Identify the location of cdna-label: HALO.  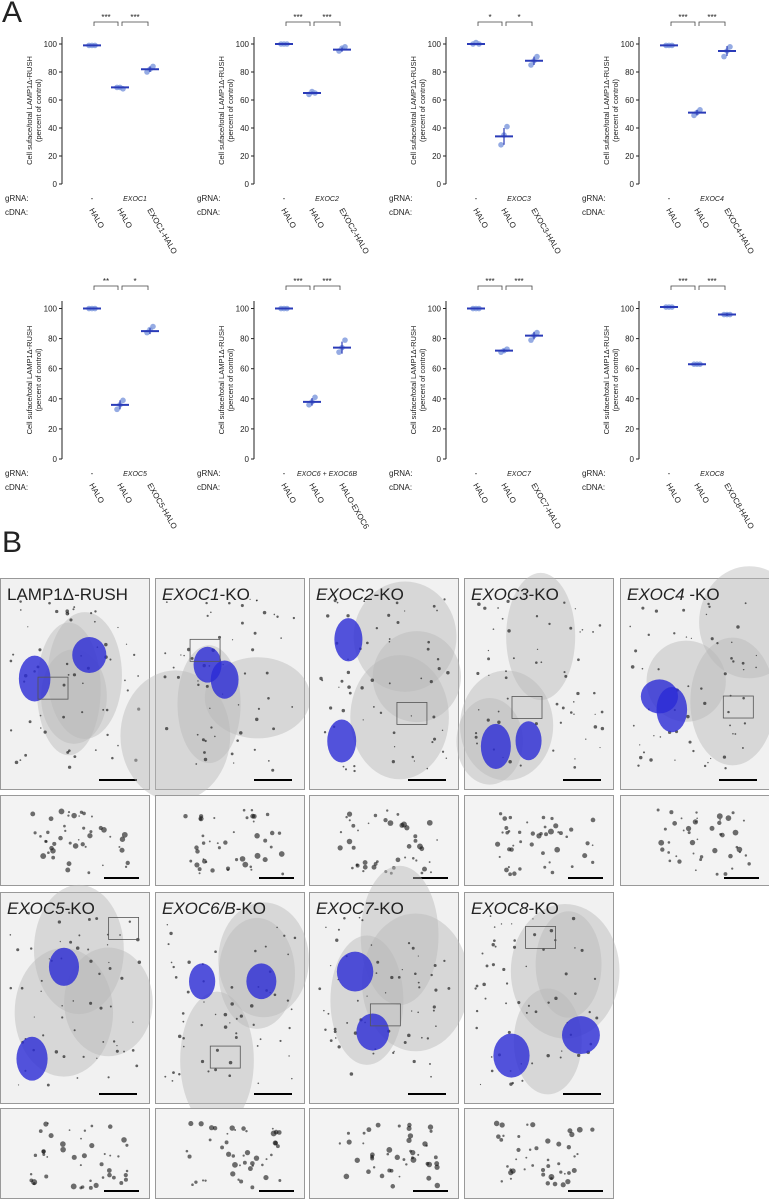
(673, 493).